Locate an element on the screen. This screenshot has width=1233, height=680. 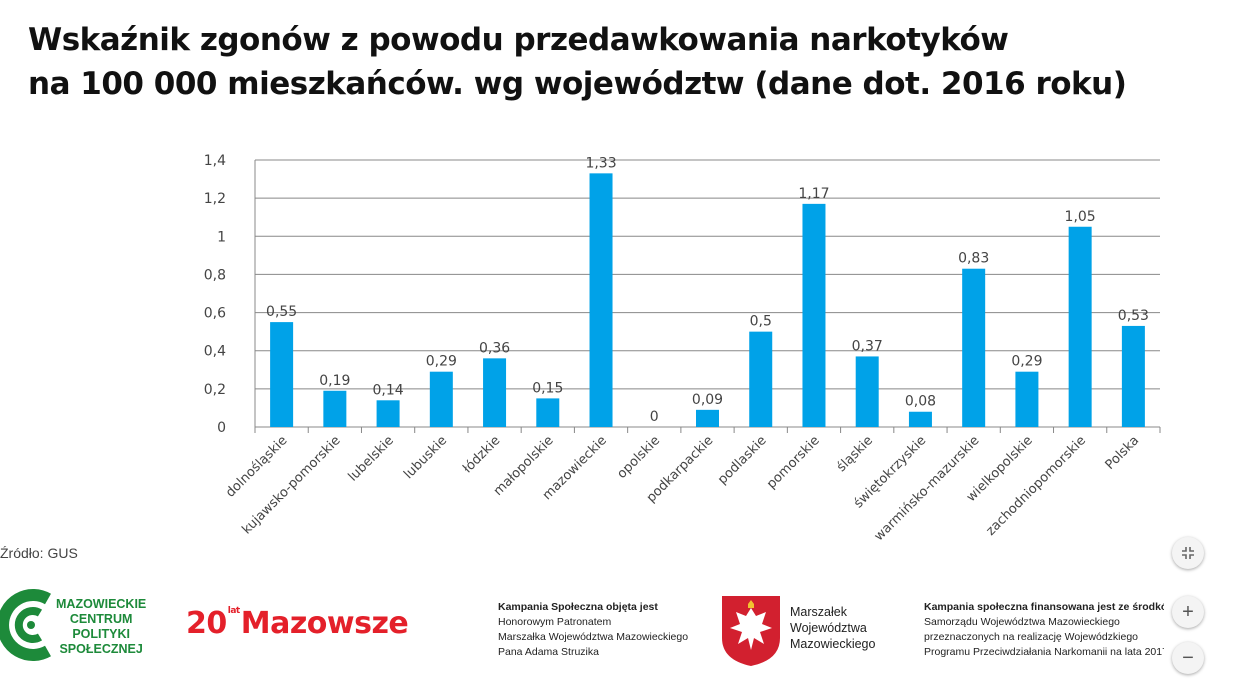
data-label: 1,33 is located at coordinates (600, 163).